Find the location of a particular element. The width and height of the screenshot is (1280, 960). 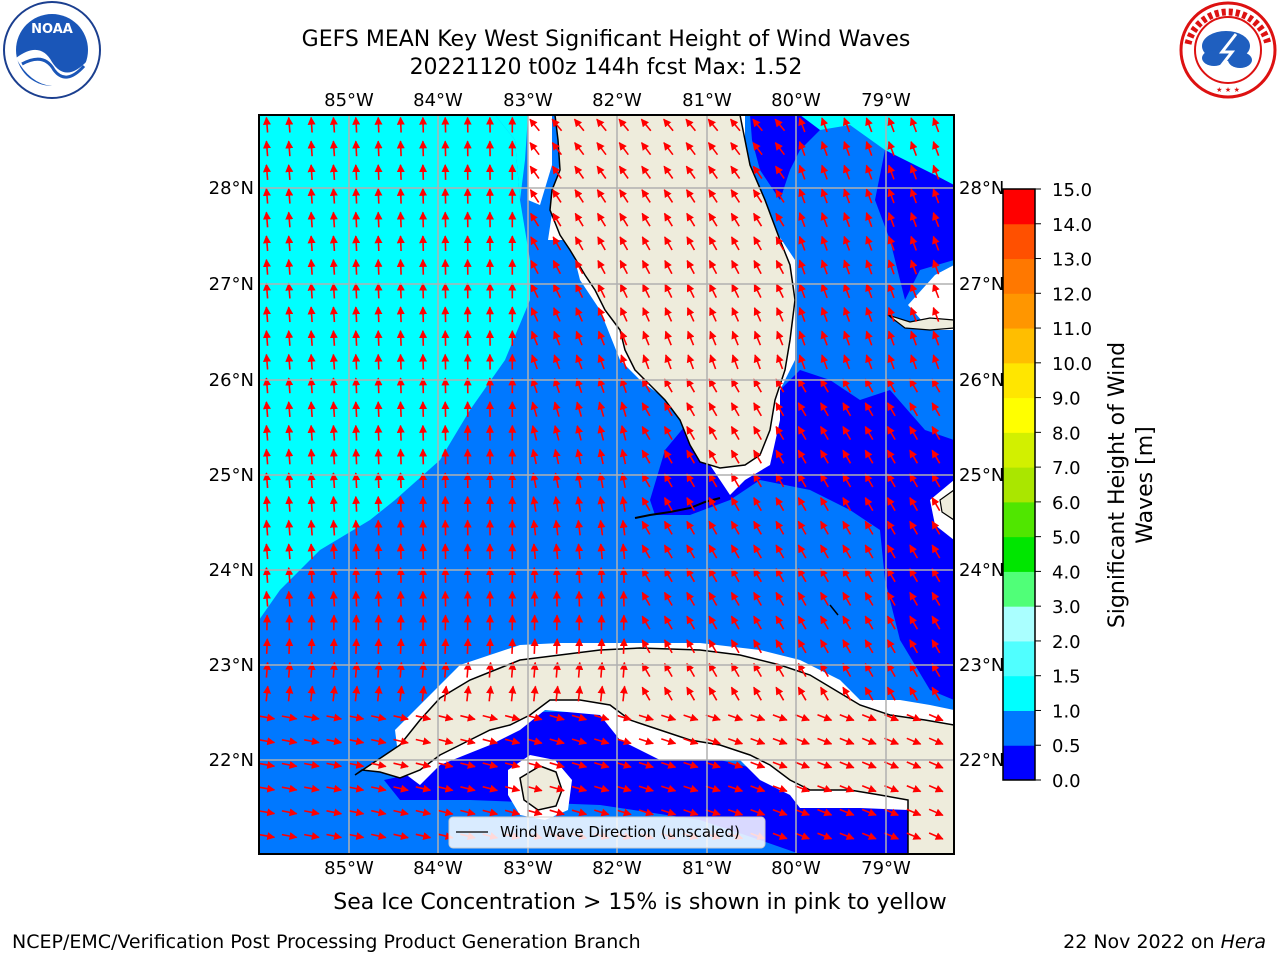

noaa-logo-text: NOAA is located at coordinates (52, 29).